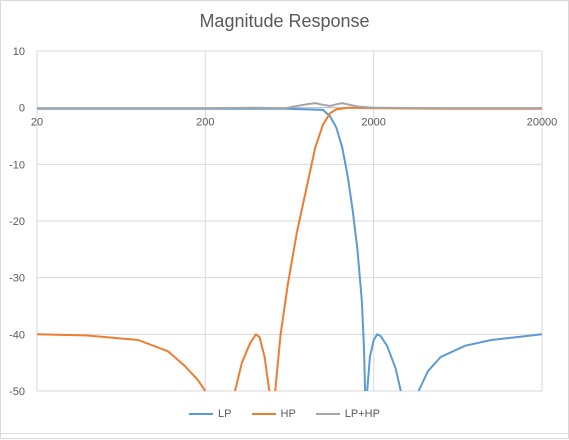  I want to click on y-tick-label: -30, so click(17, 279).